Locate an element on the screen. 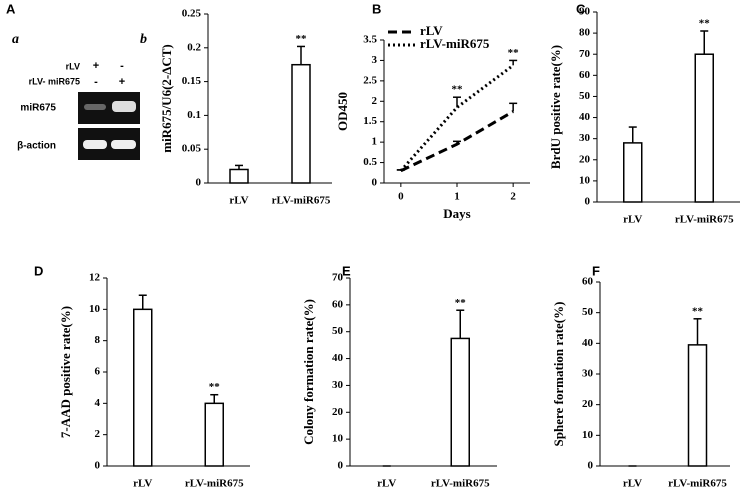 The width and height of the screenshot is (748, 495). panel-label: B is located at coordinates (376, 8).